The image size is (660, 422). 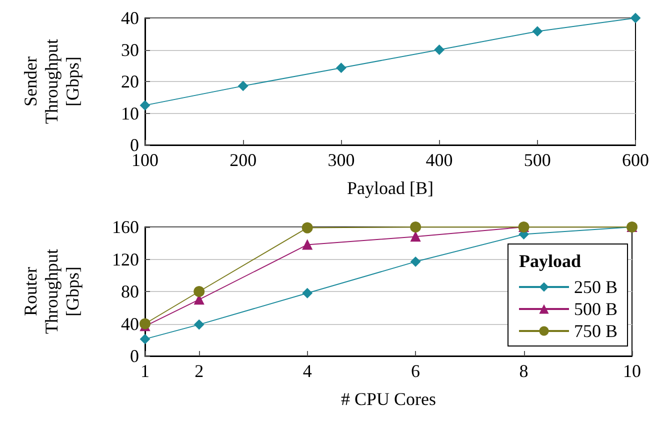 What do you see at coordinates (550, 261) in the screenshot?
I see `legend-title: Payload` at bounding box center [550, 261].